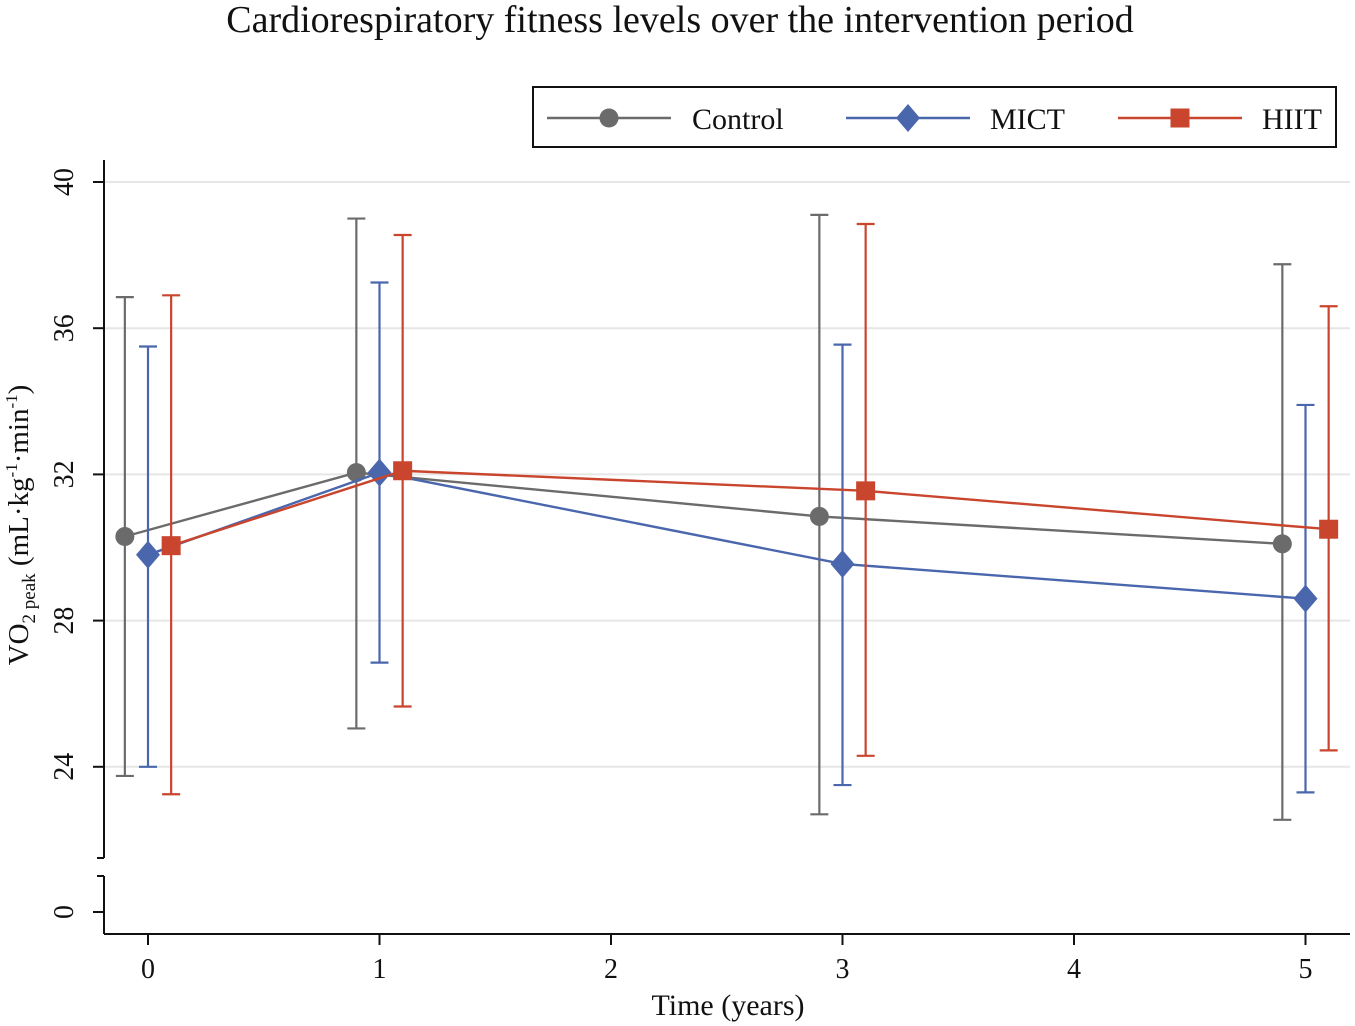  What do you see at coordinates (19, 644) in the screenshot?
I see `y-label-main: VO` at bounding box center [19, 644].